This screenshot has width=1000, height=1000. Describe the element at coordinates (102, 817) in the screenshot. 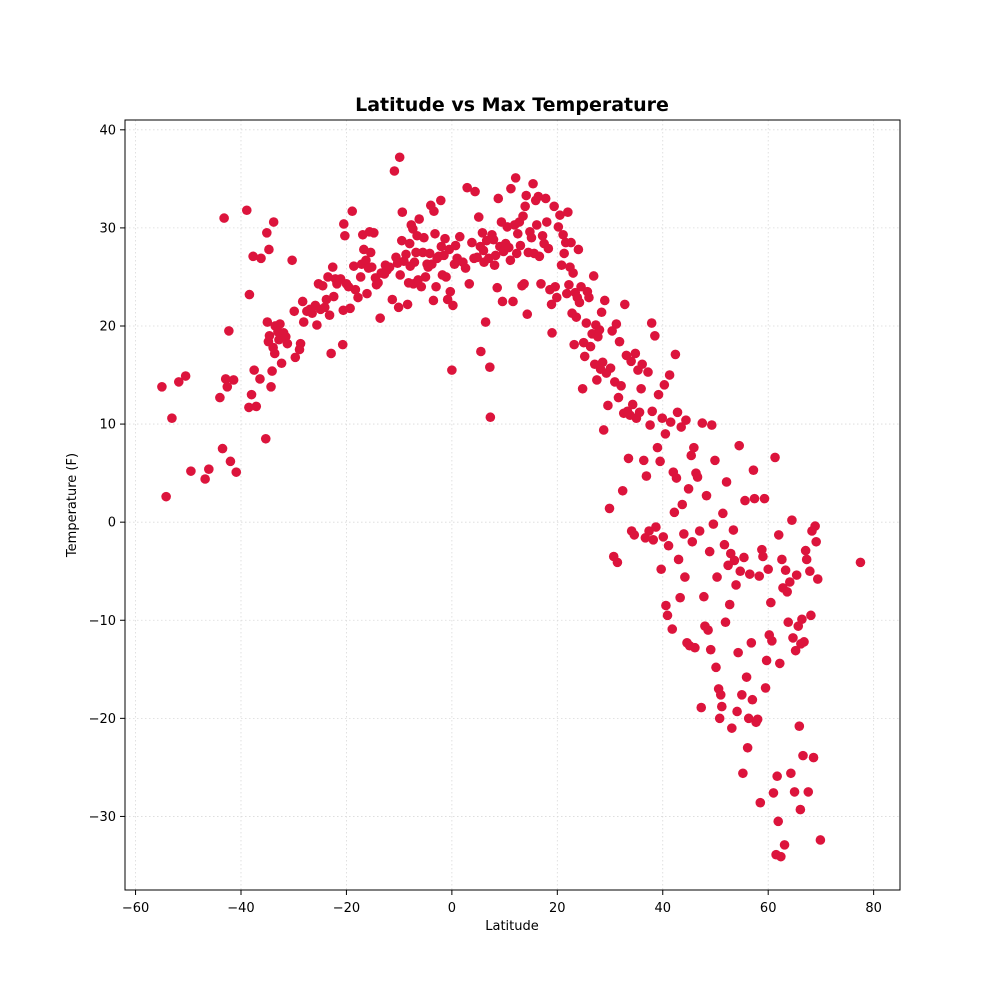

I see `y-tick-label: −30` at that location.